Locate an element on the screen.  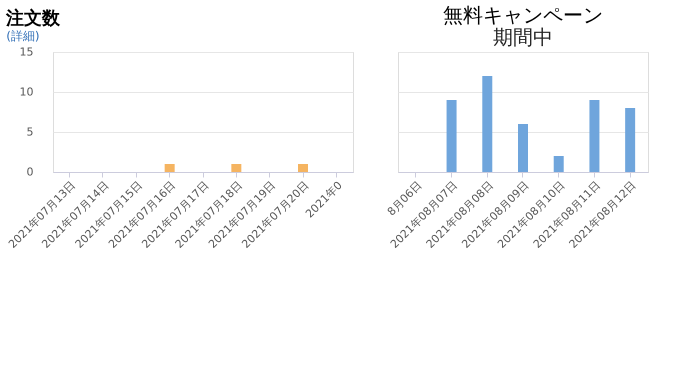
y-tick-label: 5 is located at coordinates (30, 132).